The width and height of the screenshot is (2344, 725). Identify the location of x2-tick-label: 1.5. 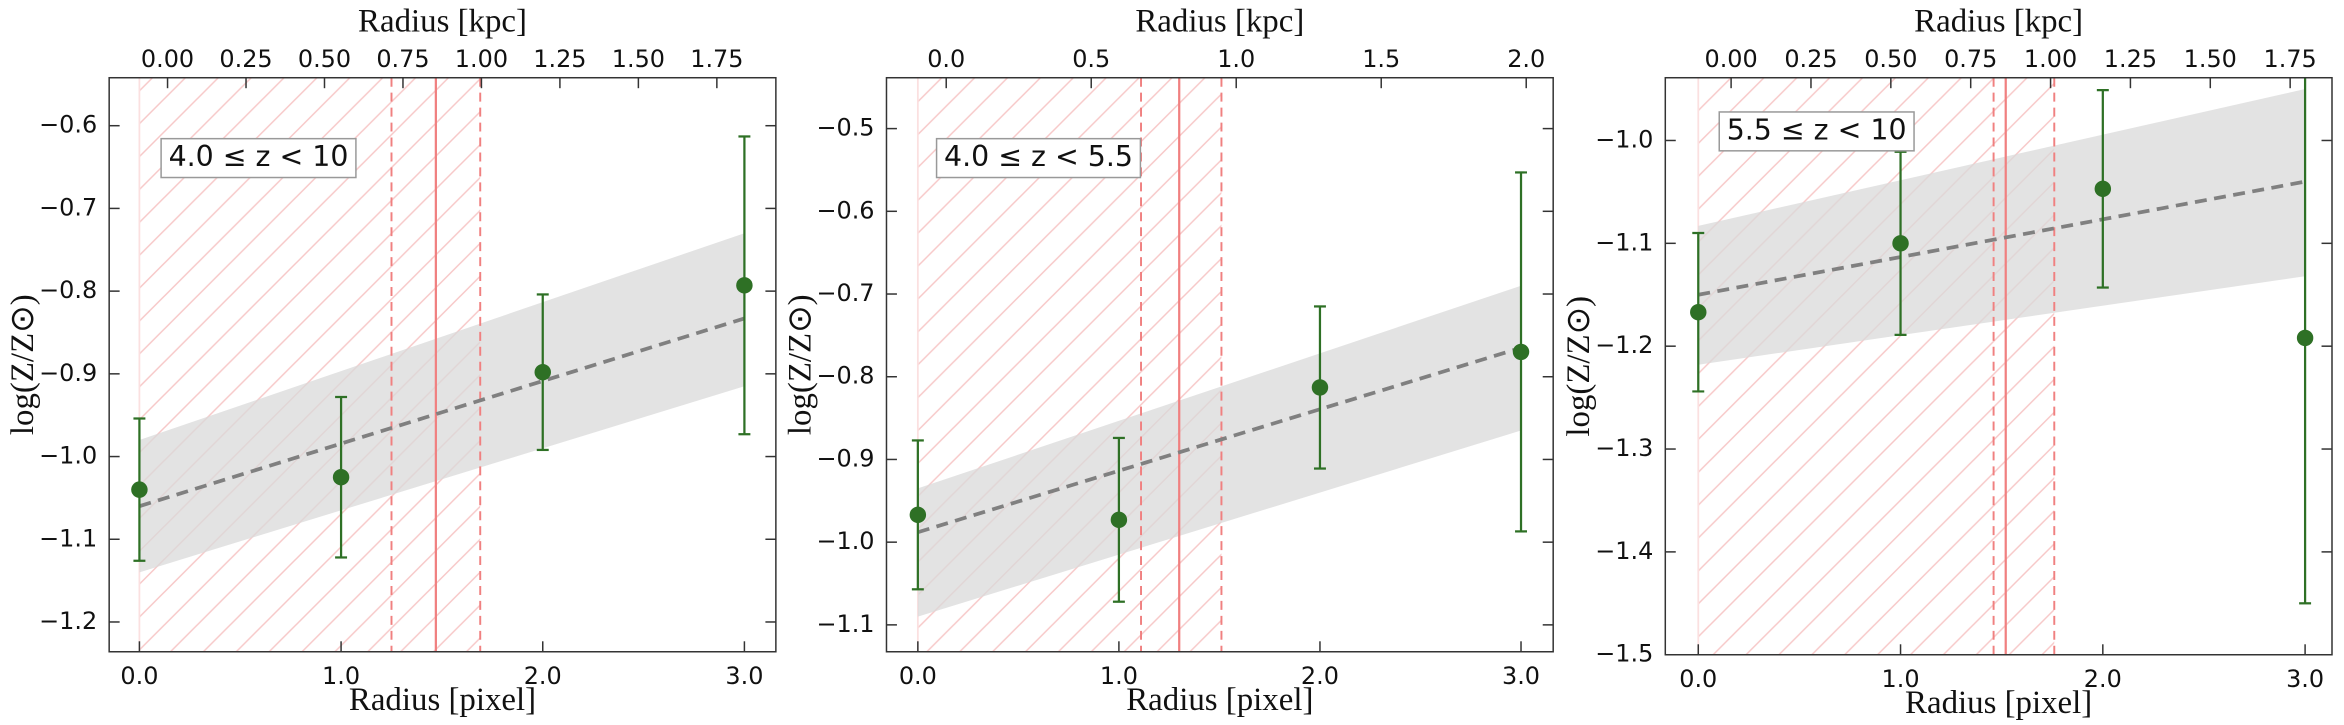
(1381, 59).